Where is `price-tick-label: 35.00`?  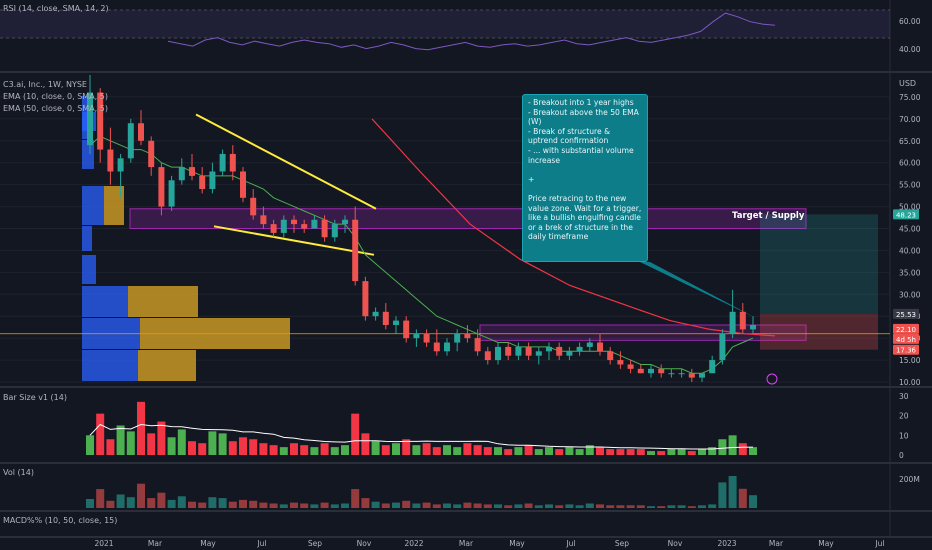 price-tick-label: 35.00 is located at coordinates (910, 272).